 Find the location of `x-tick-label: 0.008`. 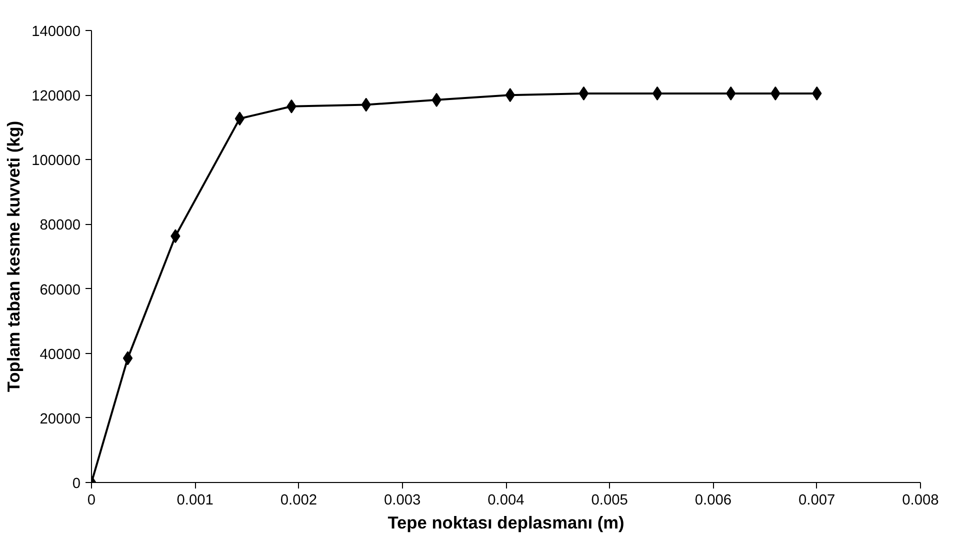

x-tick-label: 0.008 is located at coordinates (920, 500).